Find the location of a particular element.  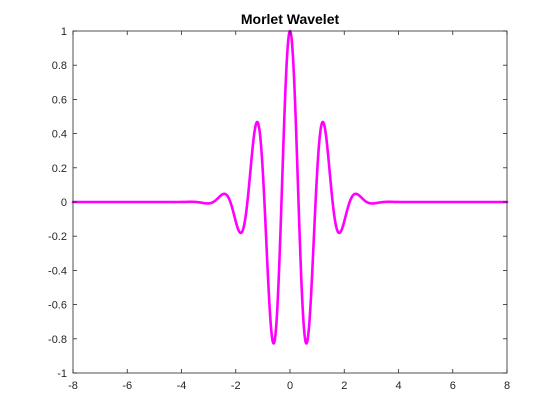

x-tick-label: 2 is located at coordinates (344, 386).